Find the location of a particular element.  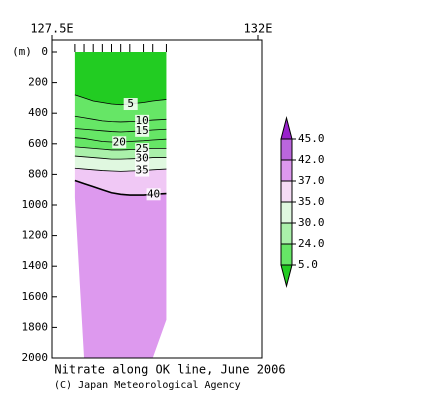

x-tick-label: 127.5E is located at coordinates (51, 29).